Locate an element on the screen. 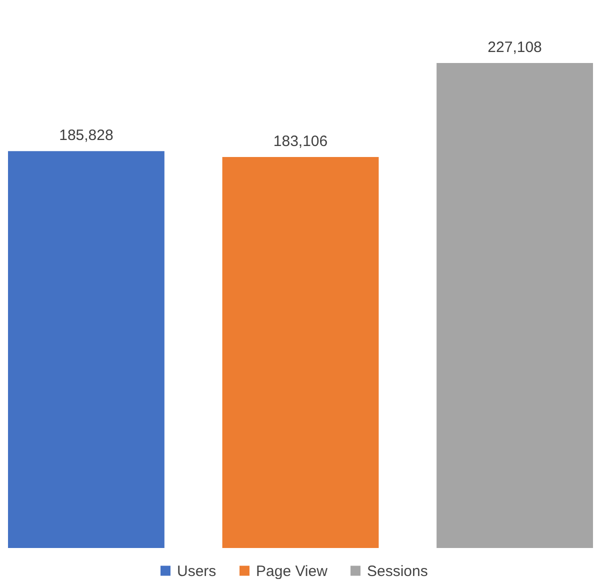 Image resolution: width=601 pixels, height=581 pixels. legend-label: Users is located at coordinates (196, 571).